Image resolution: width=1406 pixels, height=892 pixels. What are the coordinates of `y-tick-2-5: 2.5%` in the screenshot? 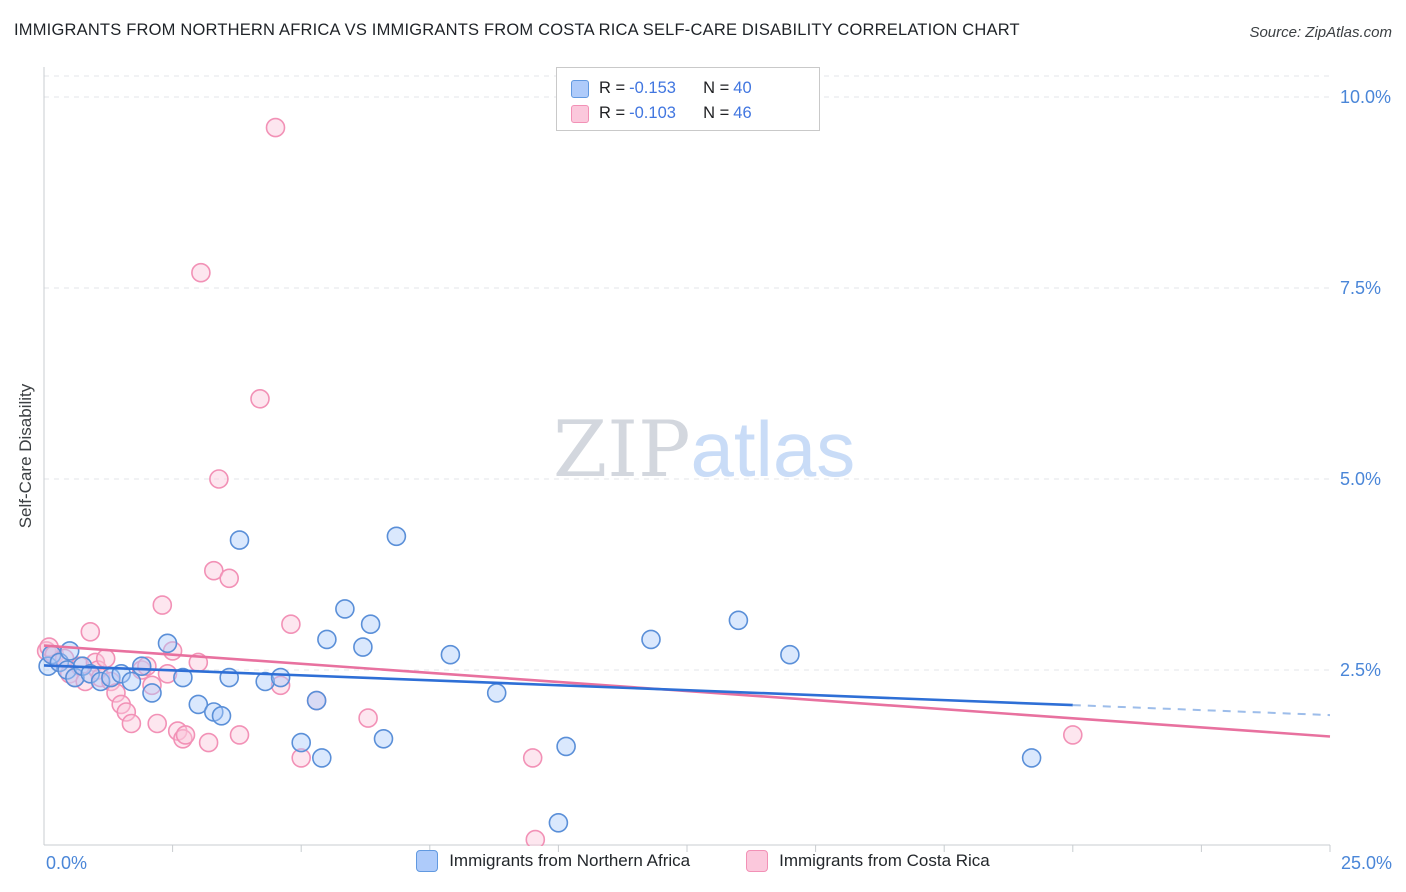 It's located at (1361, 670).